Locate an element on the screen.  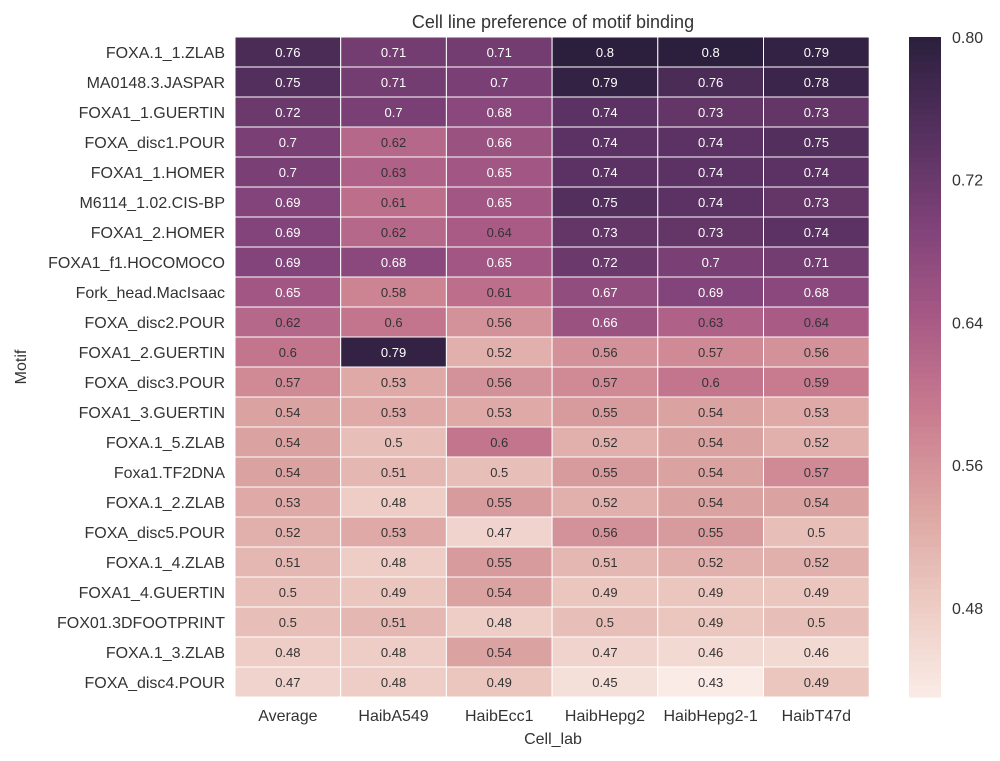
row-label-ma0148-3-jaspar: MA0148.3.JASPAR is located at coordinates (156, 83).